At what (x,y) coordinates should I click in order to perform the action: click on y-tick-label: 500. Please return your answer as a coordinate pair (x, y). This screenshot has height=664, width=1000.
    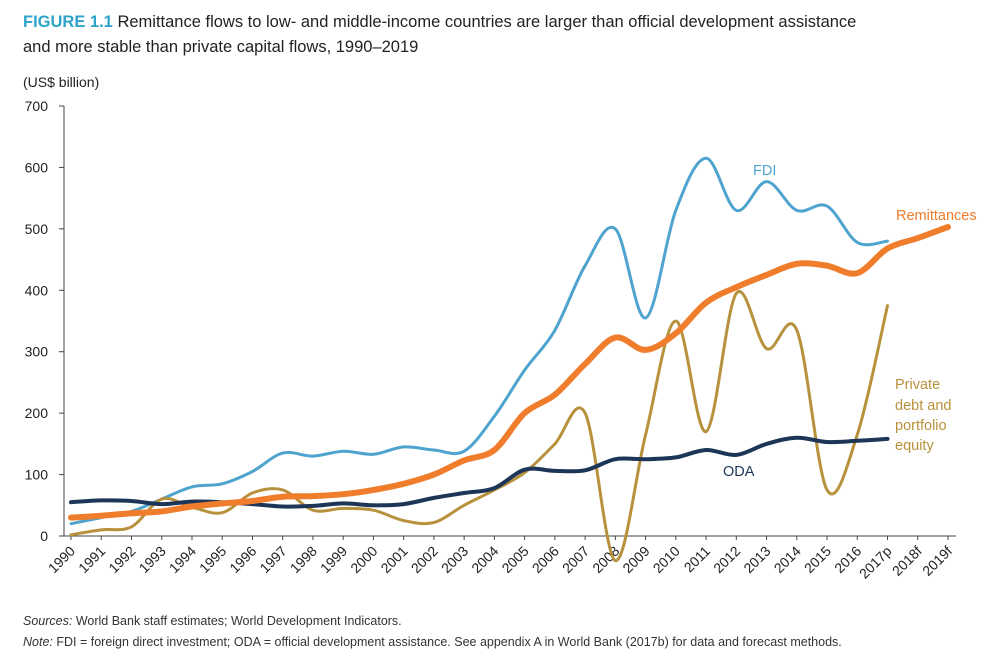
    Looking at the image, I should click on (37, 229).